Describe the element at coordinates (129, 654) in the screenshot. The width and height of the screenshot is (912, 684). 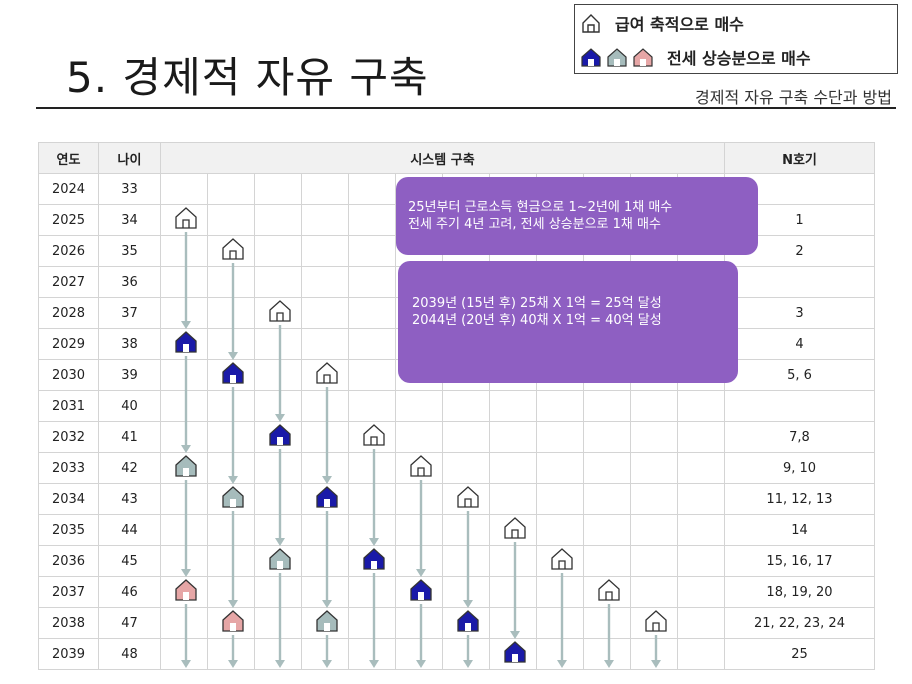
I see `age-cell: 48` at that location.